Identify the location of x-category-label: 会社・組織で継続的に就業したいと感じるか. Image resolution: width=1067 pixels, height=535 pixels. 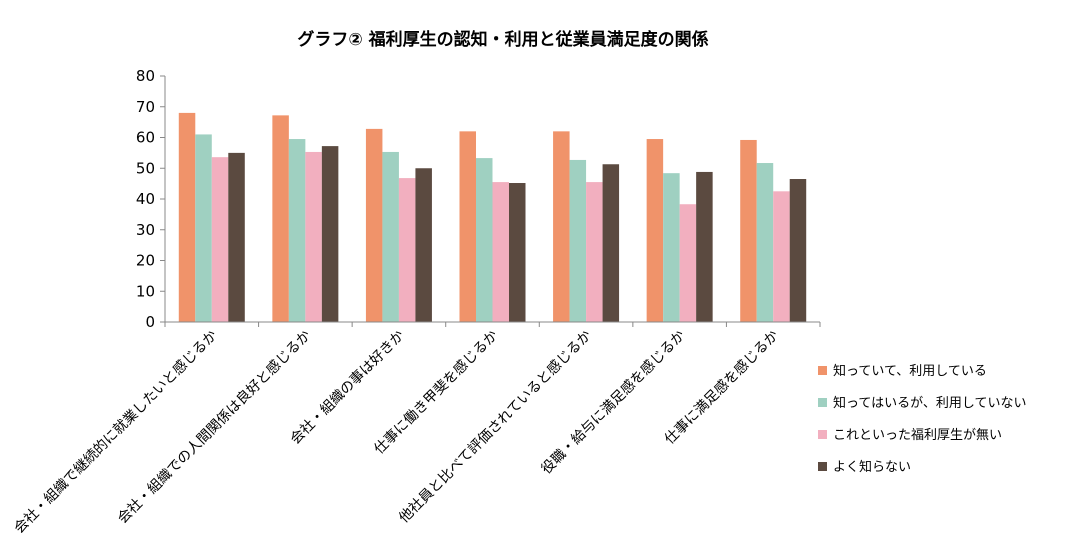
(116, 431).